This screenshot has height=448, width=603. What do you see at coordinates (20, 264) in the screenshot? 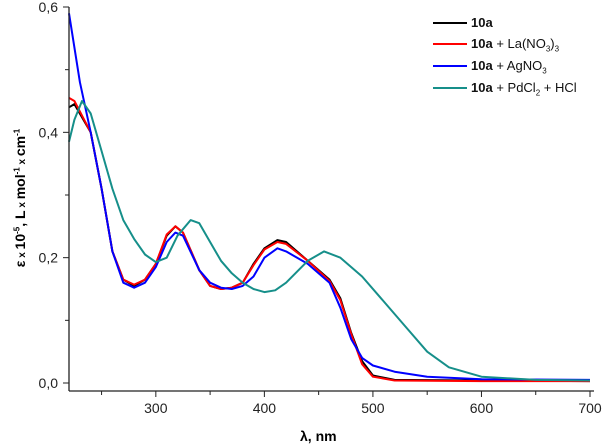
I see `label-segment: ε` at bounding box center [20, 264].